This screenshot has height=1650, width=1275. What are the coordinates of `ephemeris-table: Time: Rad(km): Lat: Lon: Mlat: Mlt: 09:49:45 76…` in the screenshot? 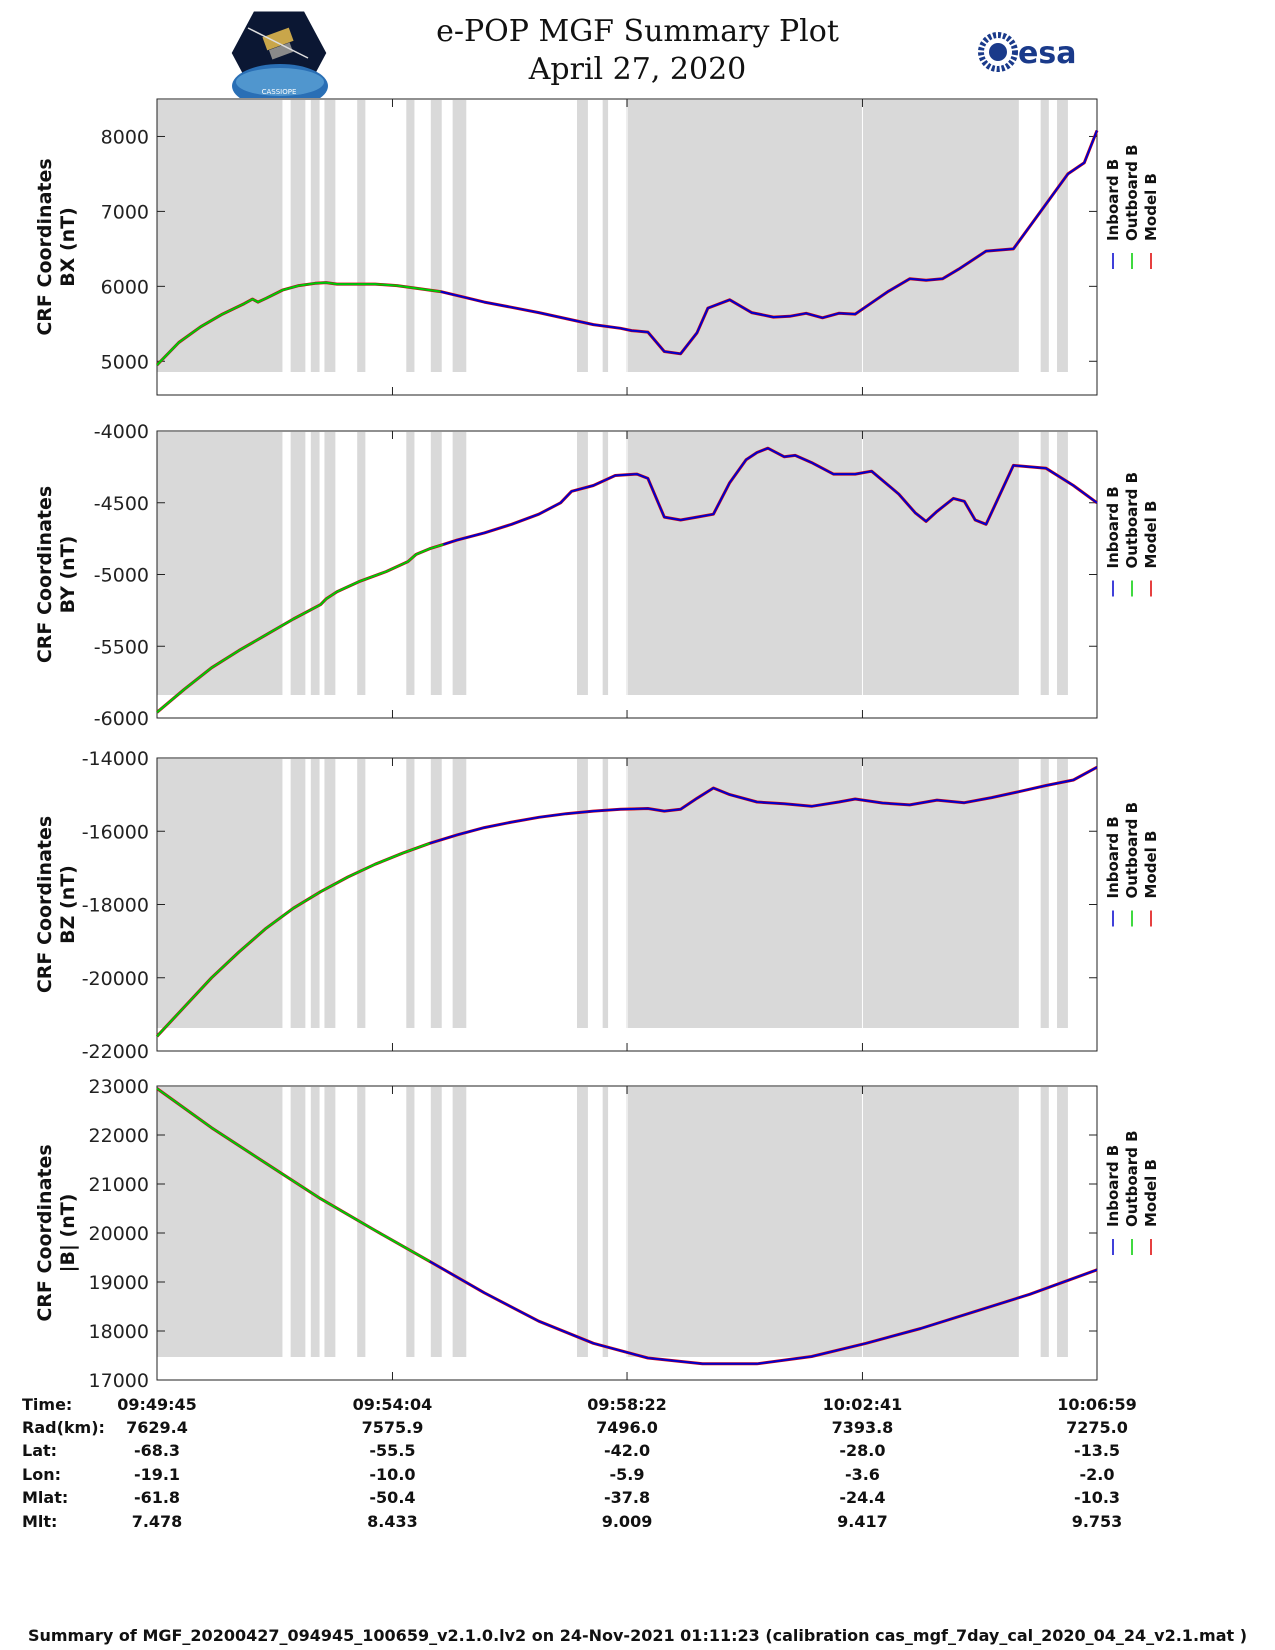 It's located at (579, 1463).